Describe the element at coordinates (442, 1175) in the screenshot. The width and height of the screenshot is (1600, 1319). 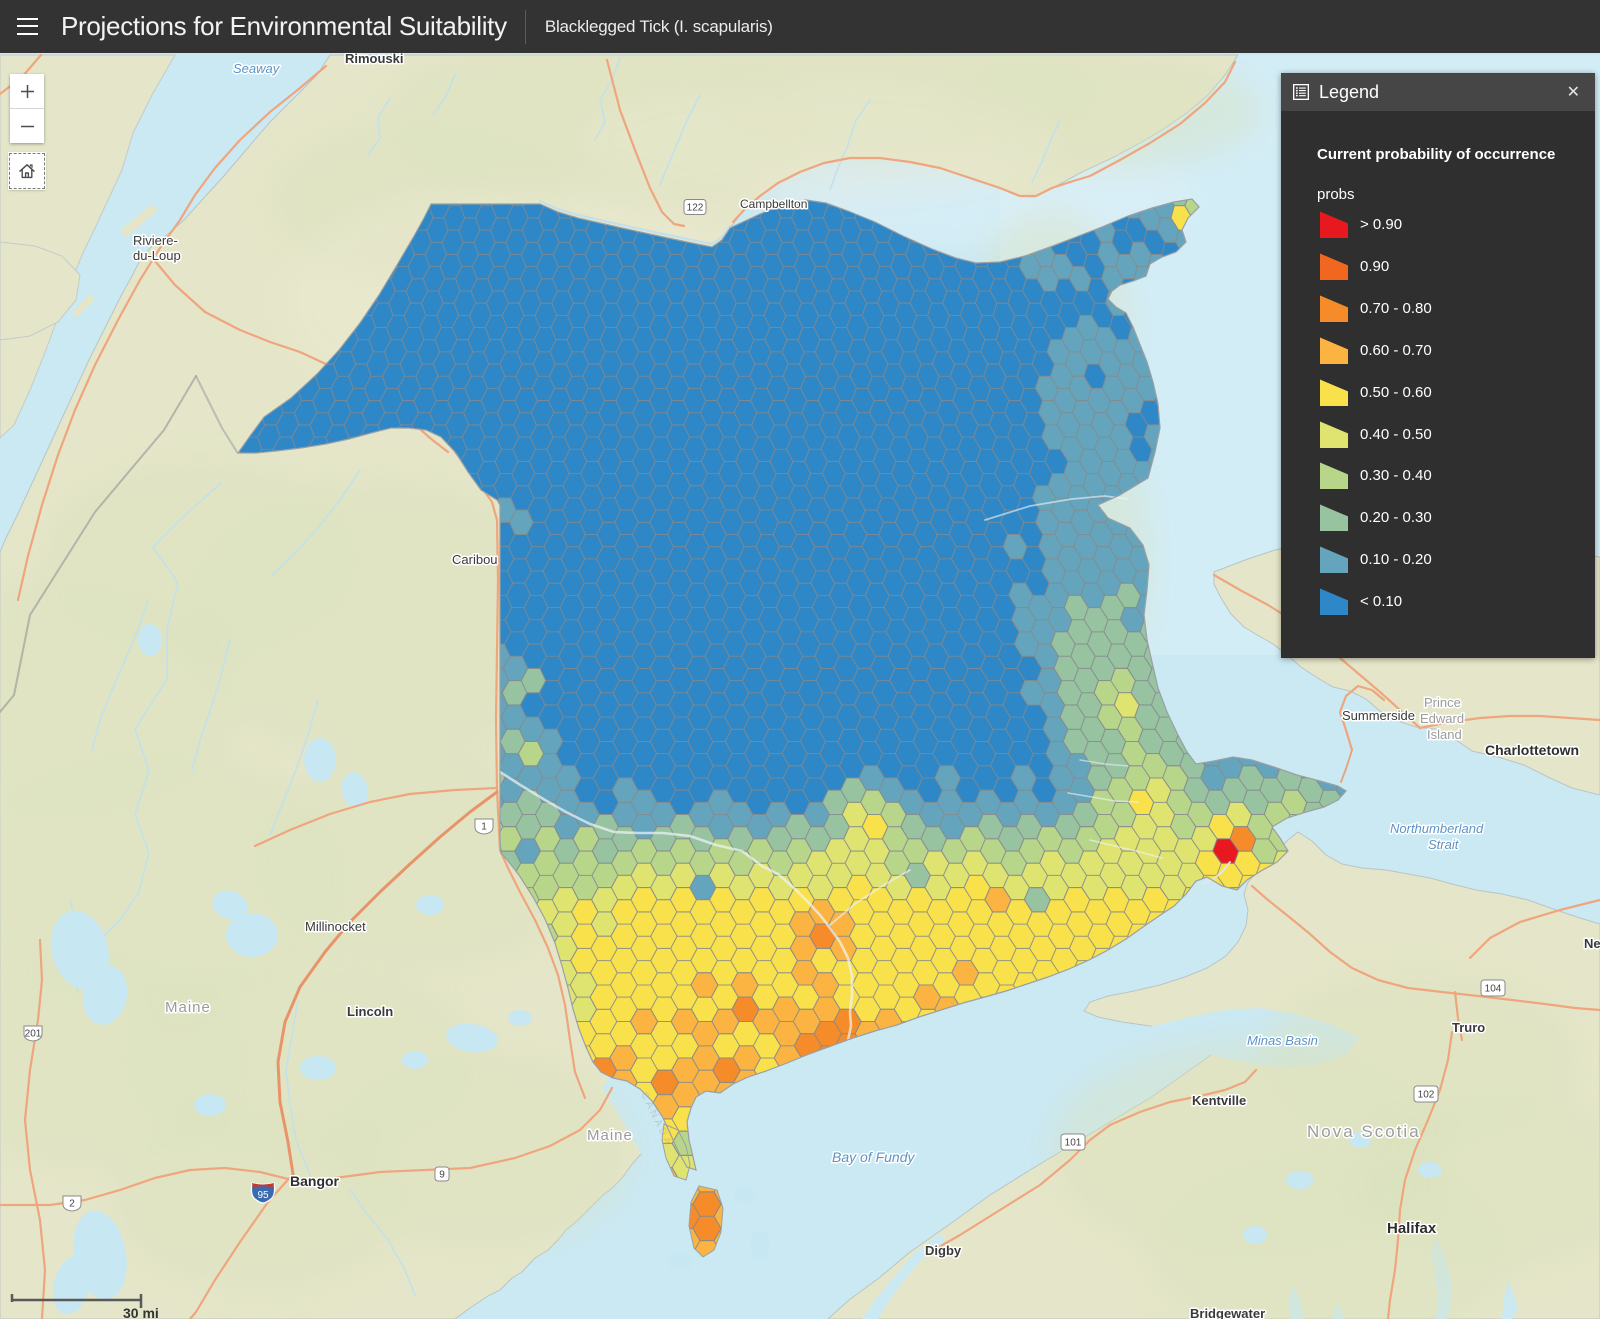
I see `svg-text: 9` at that location.